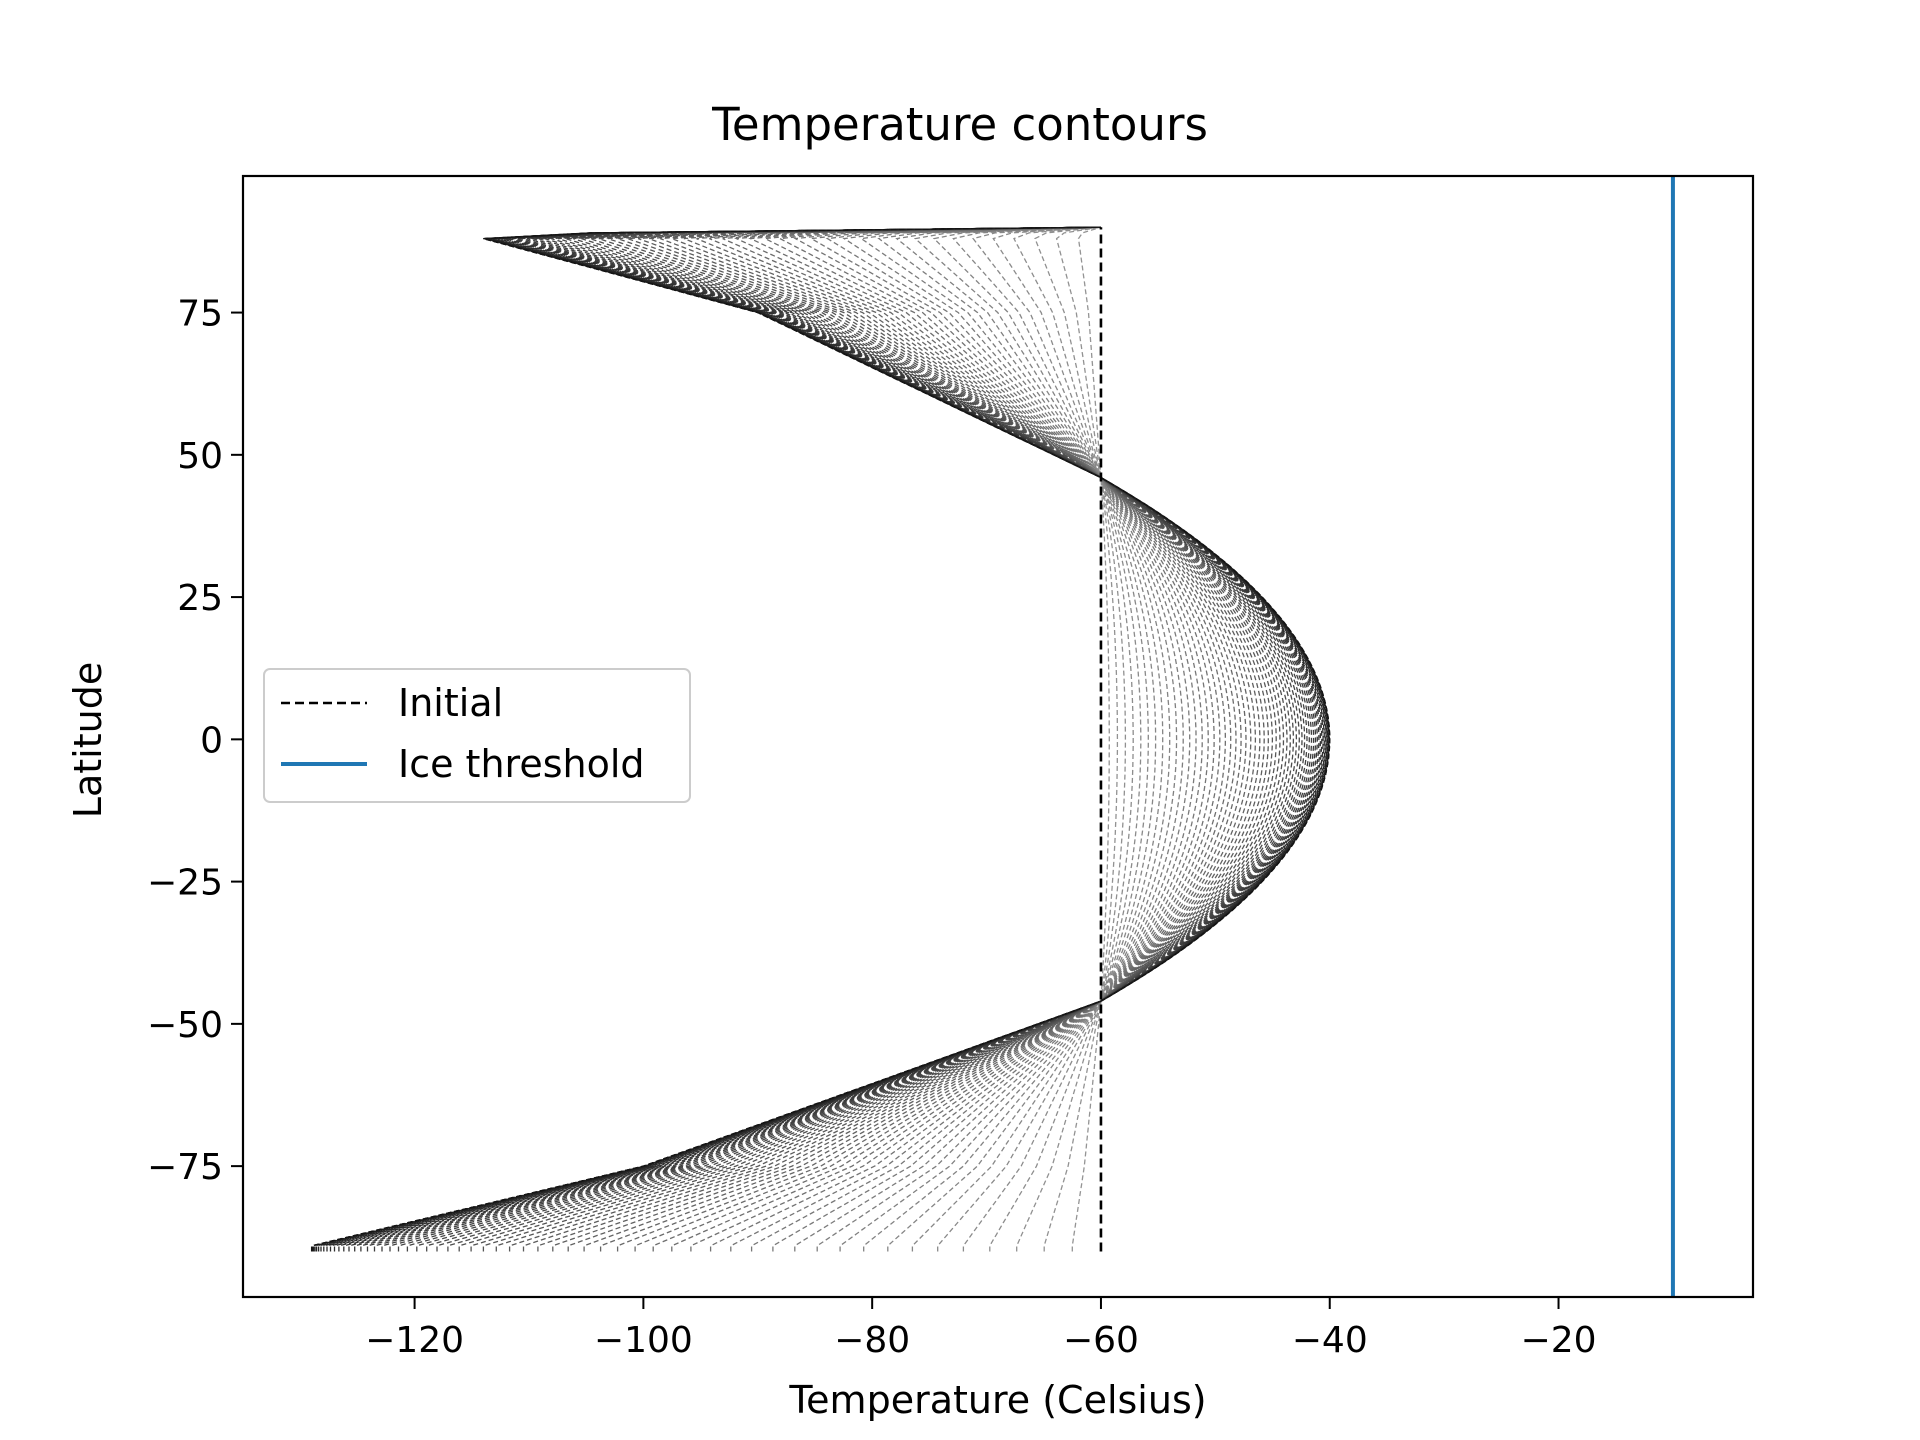 This screenshot has width=1920, height=1440. What do you see at coordinates (200, 456) in the screenshot?
I see `y-tick-label: 50` at bounding box center [200, 456].